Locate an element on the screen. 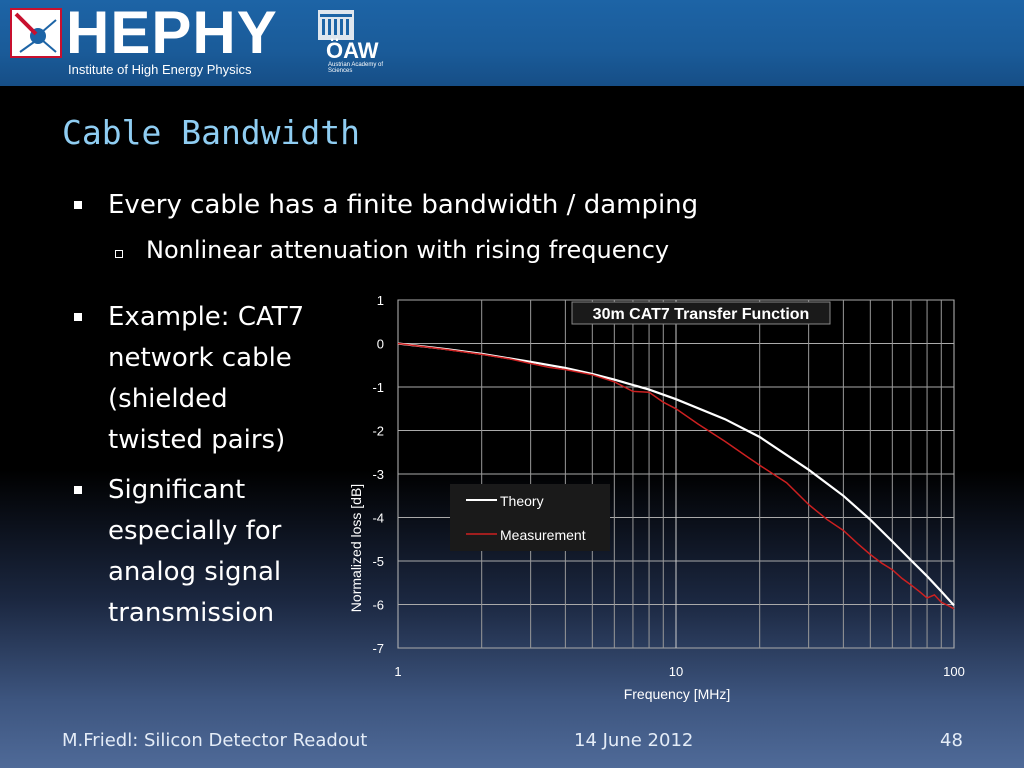 Image resolution: width=1024 pixels, height=768 pixels. footer-date: 14 June 2012 is located at coordinates (634, 740).